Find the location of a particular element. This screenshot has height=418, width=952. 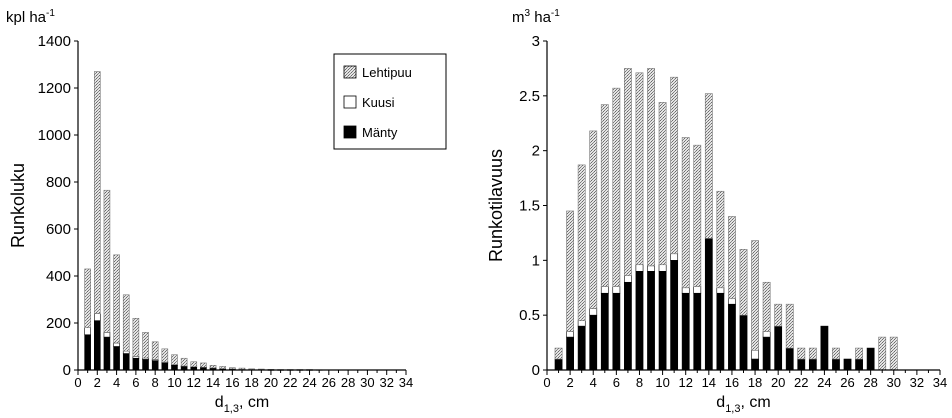

bar-mänty-6 is located at coordinates (136, 364).